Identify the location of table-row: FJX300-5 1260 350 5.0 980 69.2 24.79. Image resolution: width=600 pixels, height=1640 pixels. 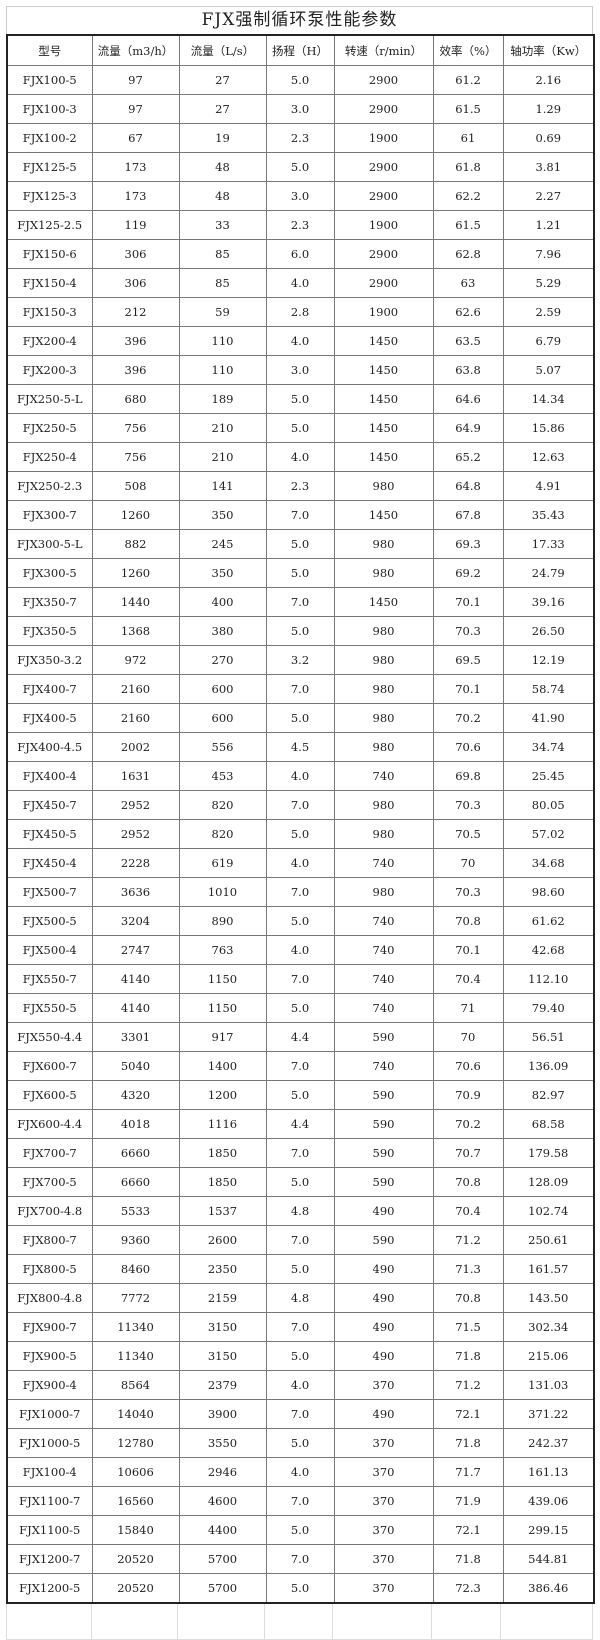
(300, 573).